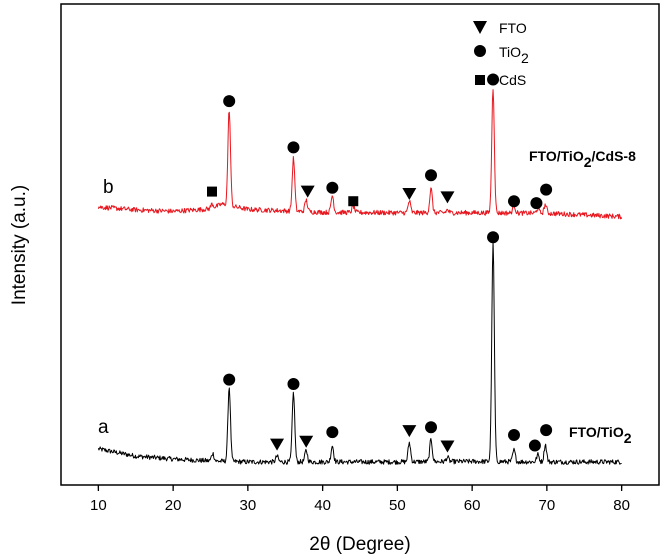 This screenshot has height=558, width=669. Describe the element at coordinates (480, 80) in the screenshot. I see `legend-square-icon` at that location.